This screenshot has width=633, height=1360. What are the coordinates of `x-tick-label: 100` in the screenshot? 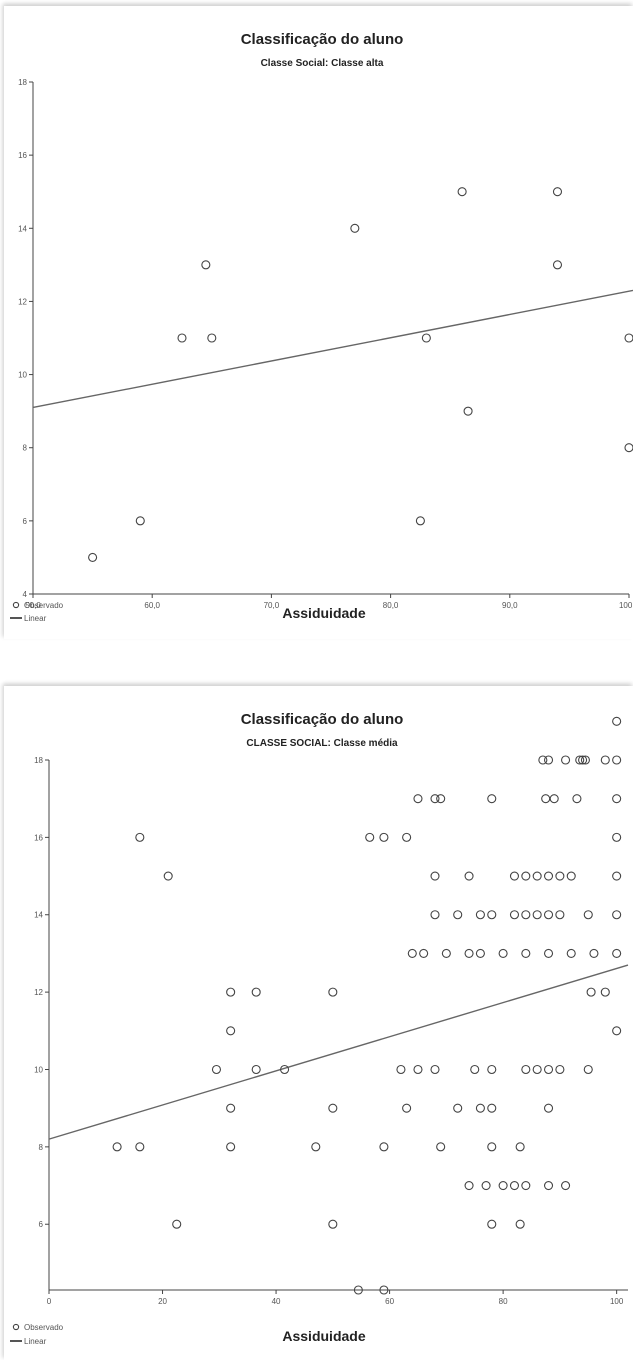 It's located at (617, 1301).